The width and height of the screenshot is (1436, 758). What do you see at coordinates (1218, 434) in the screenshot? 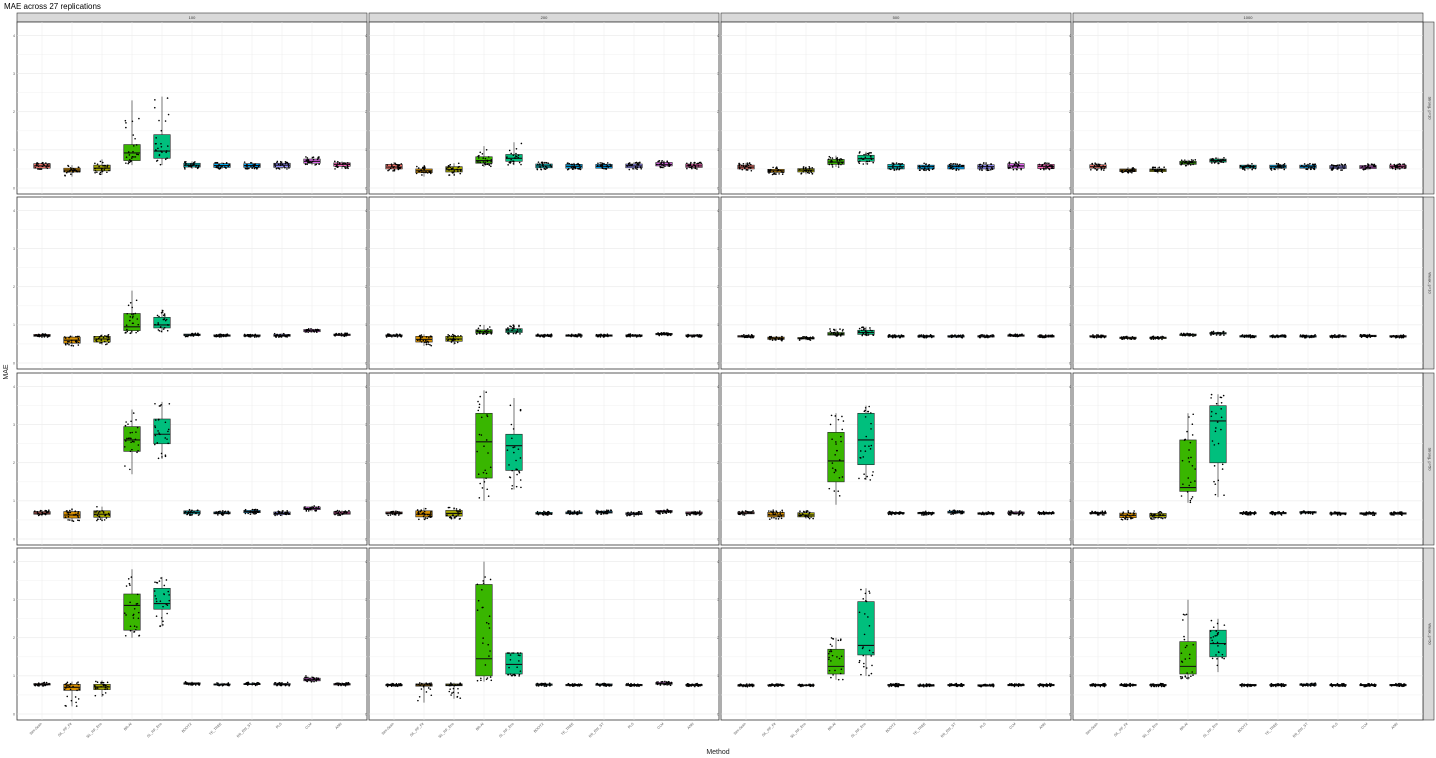
I see `box-iqr` at bounding box center [1218, 434].